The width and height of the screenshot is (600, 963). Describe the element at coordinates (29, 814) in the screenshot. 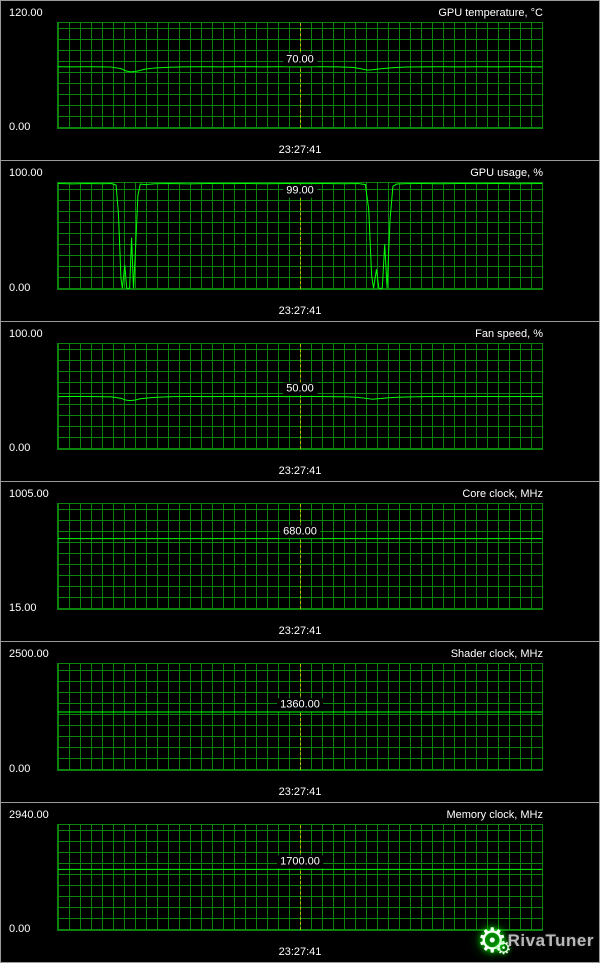

I see `y-max-label: 2940.00` at that location.